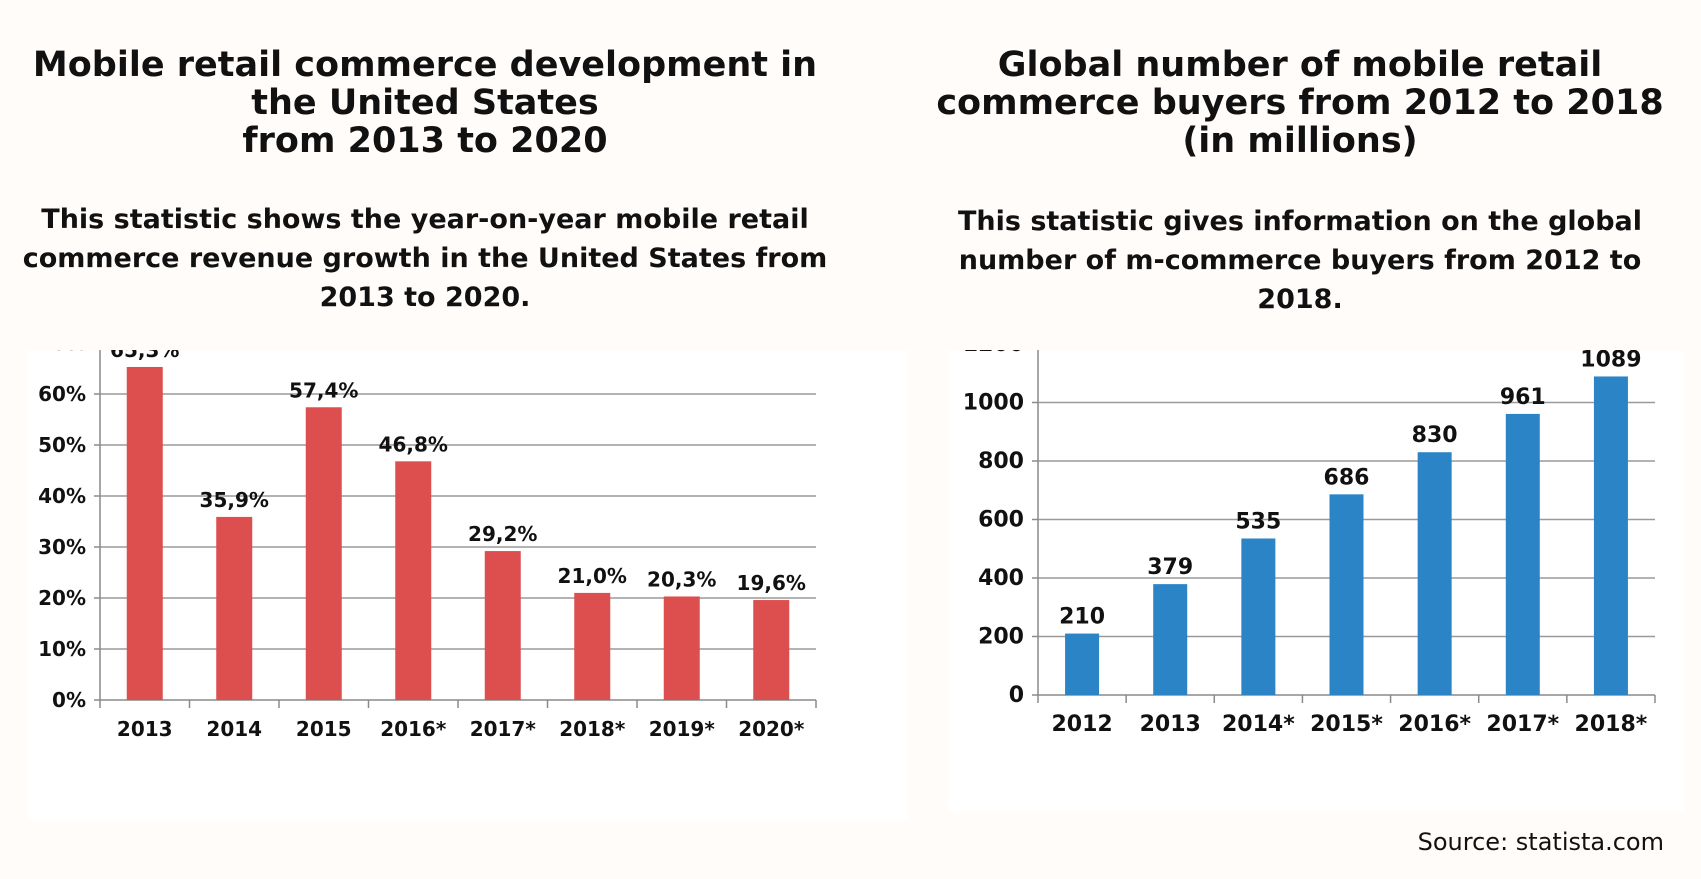 This screenshot has height=879, width=1701. What do you see at coordinates (1001, 520) in the screenshot?
I see `y-tick-label: 600` at bounding box center [1001, 520].